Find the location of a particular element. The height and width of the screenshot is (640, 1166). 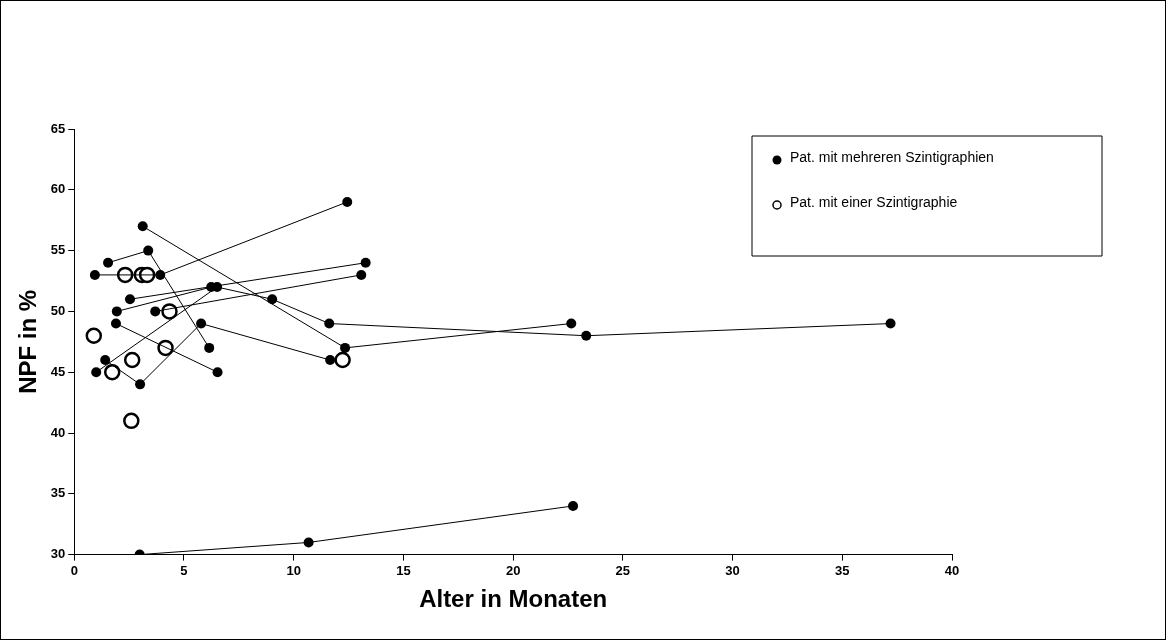

y-tick-label: 60 is located at coordinates (58, 189).